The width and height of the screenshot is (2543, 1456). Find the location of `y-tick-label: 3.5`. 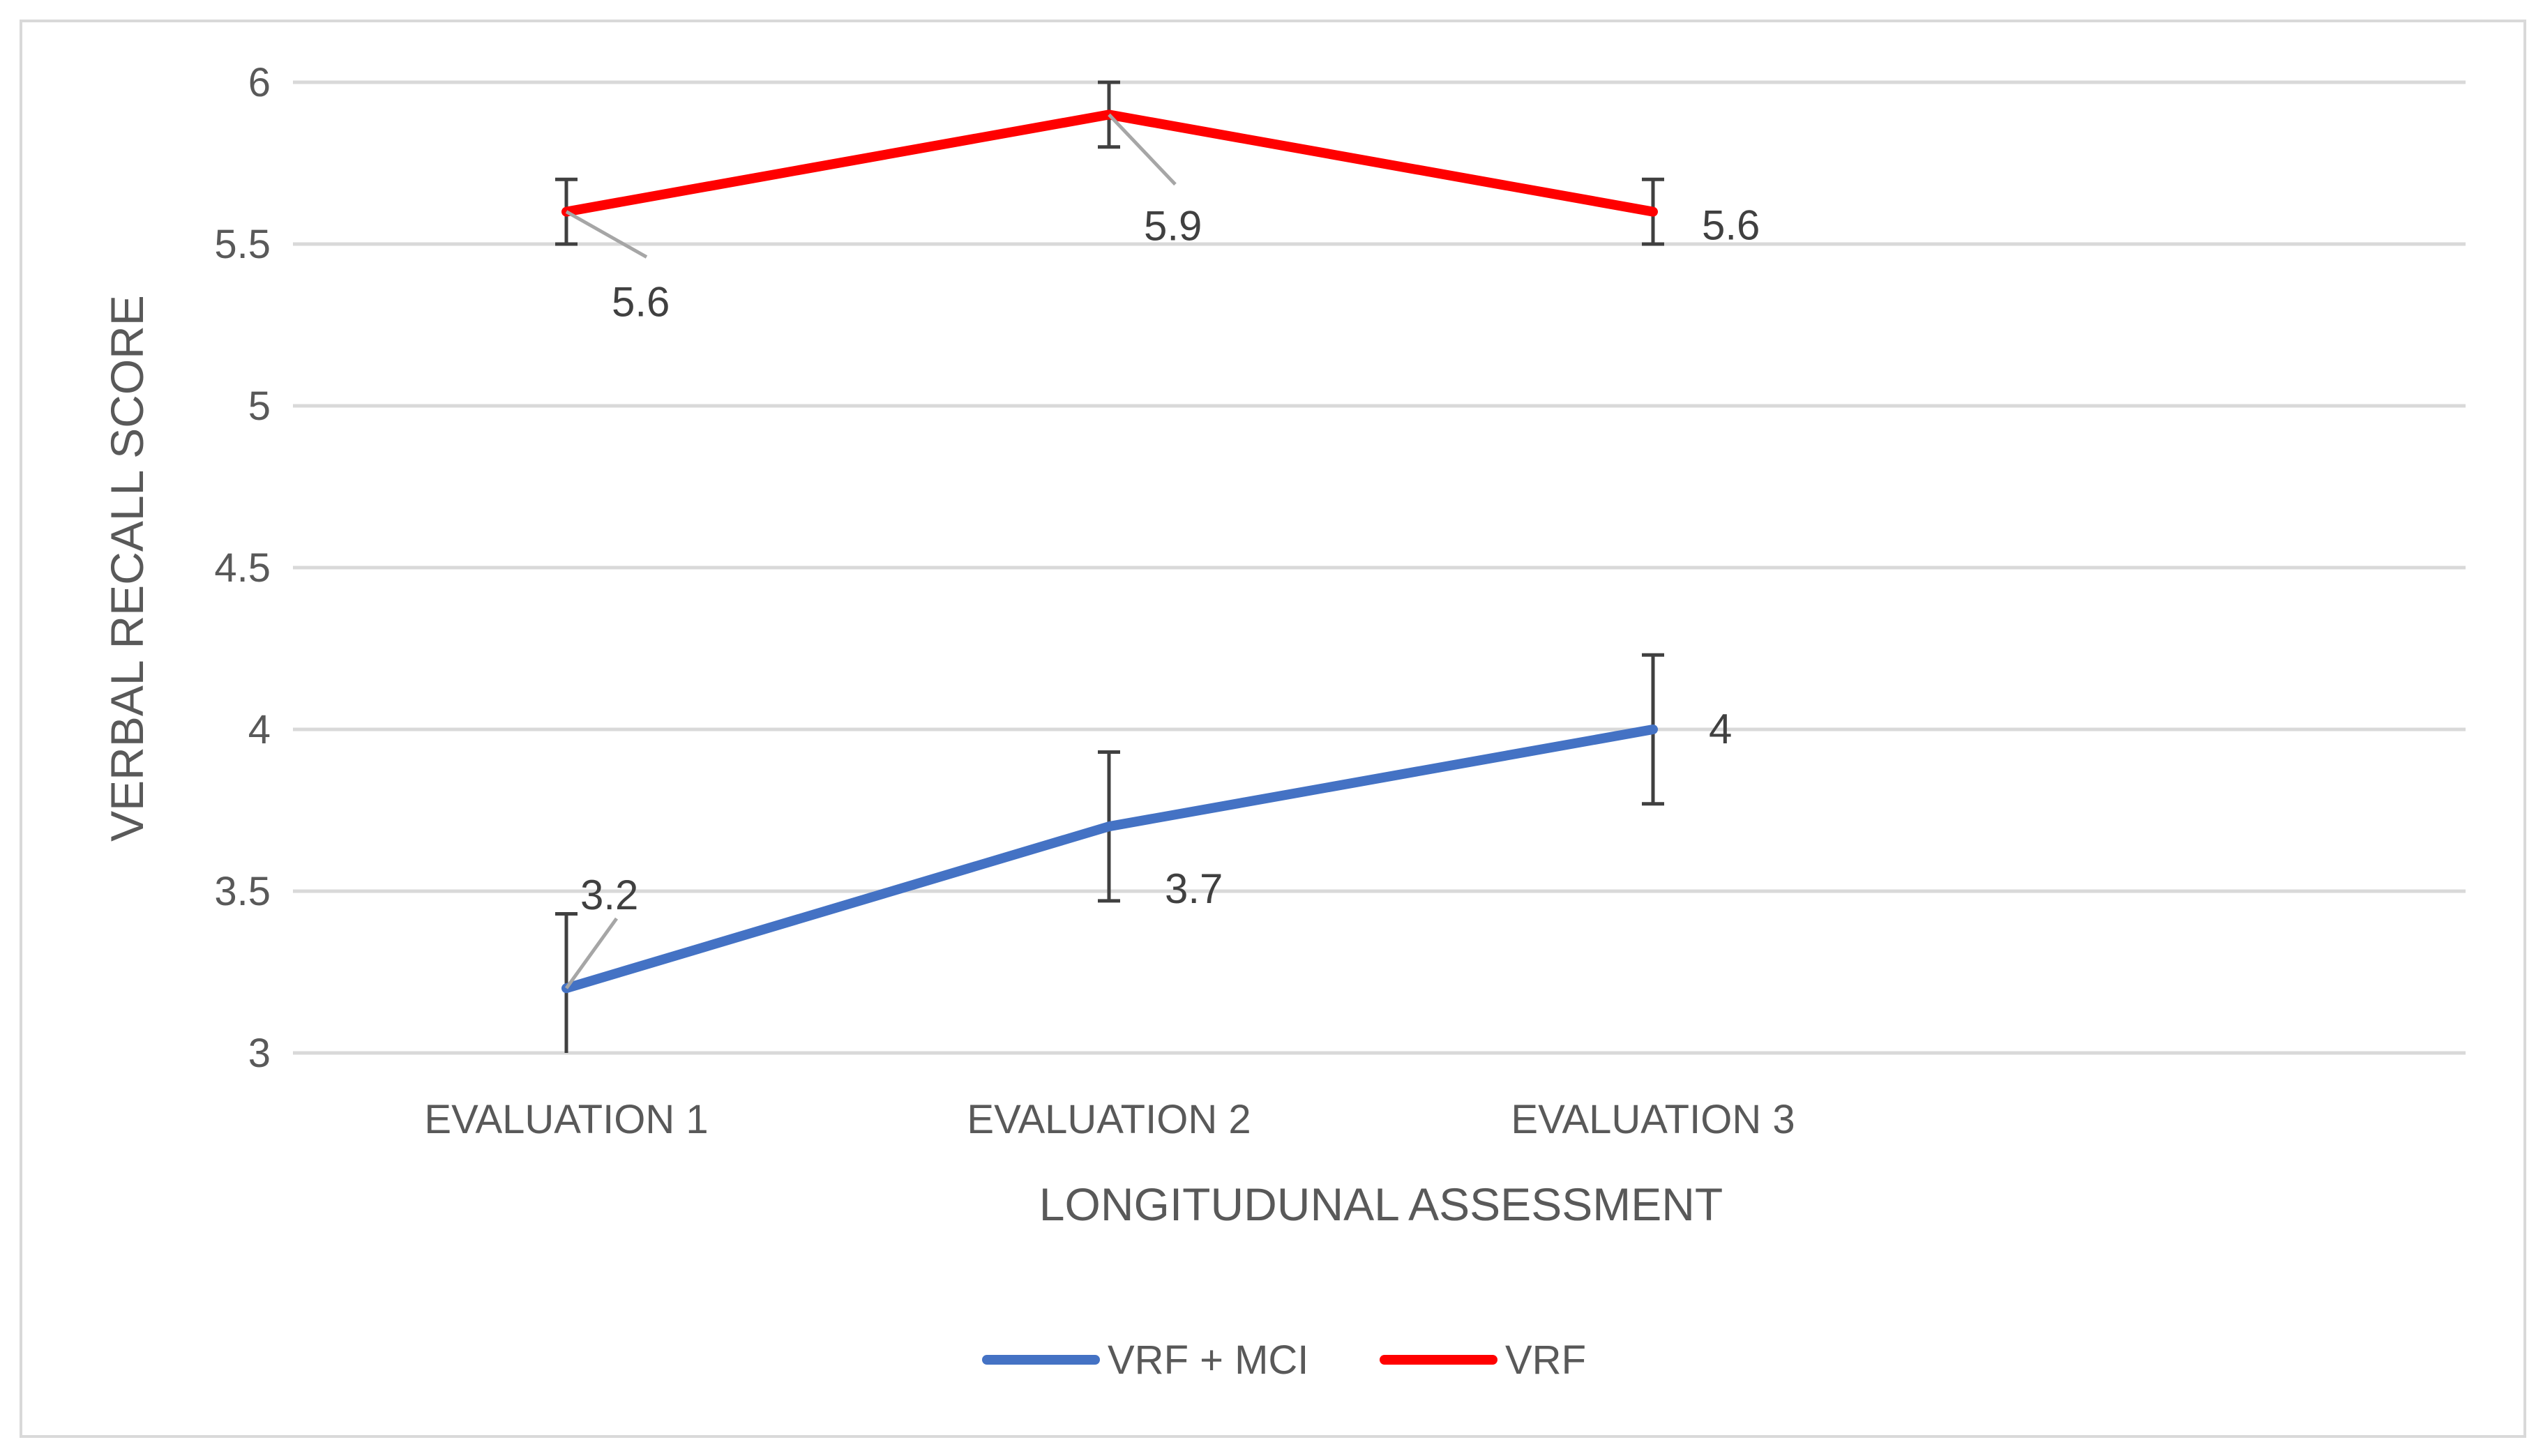

y-tick-label: 3.5 is located at coordinates (242, 891).